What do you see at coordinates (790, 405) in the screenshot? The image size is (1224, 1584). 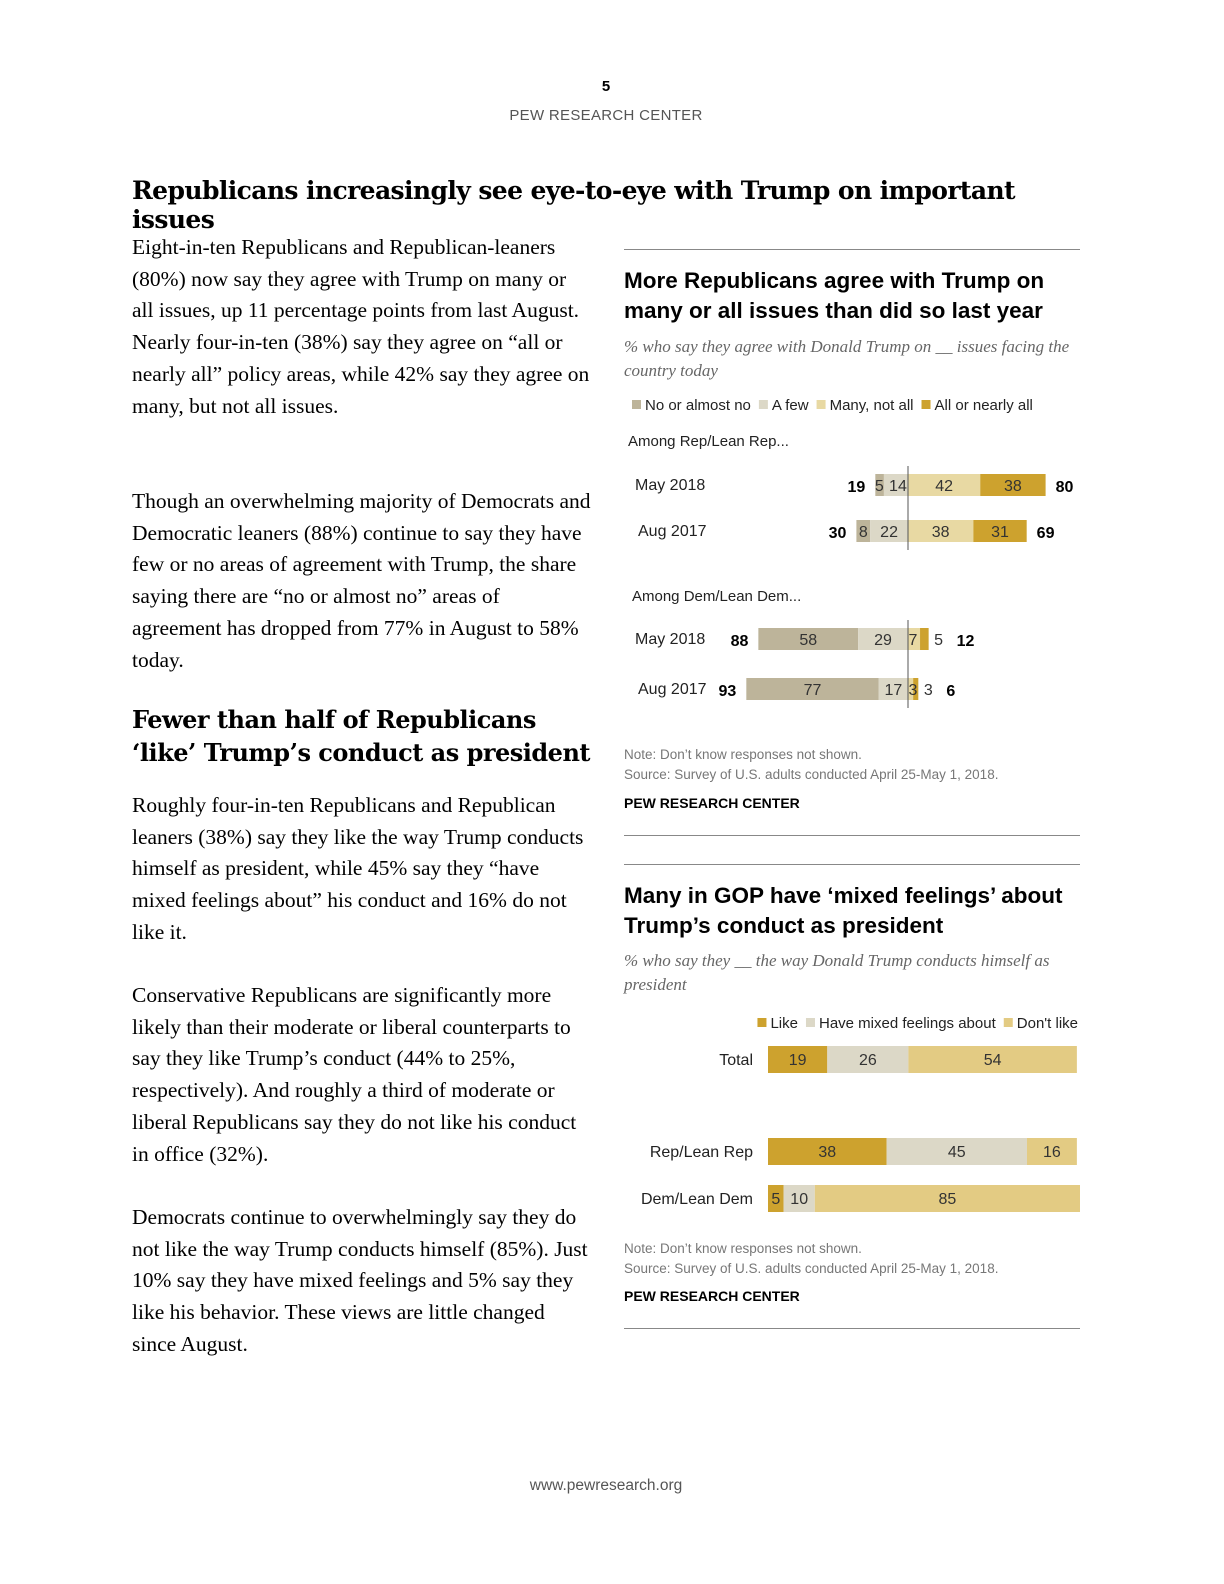 I see `chart1-legend-a-few: A few` at bounding box center [790, 405].